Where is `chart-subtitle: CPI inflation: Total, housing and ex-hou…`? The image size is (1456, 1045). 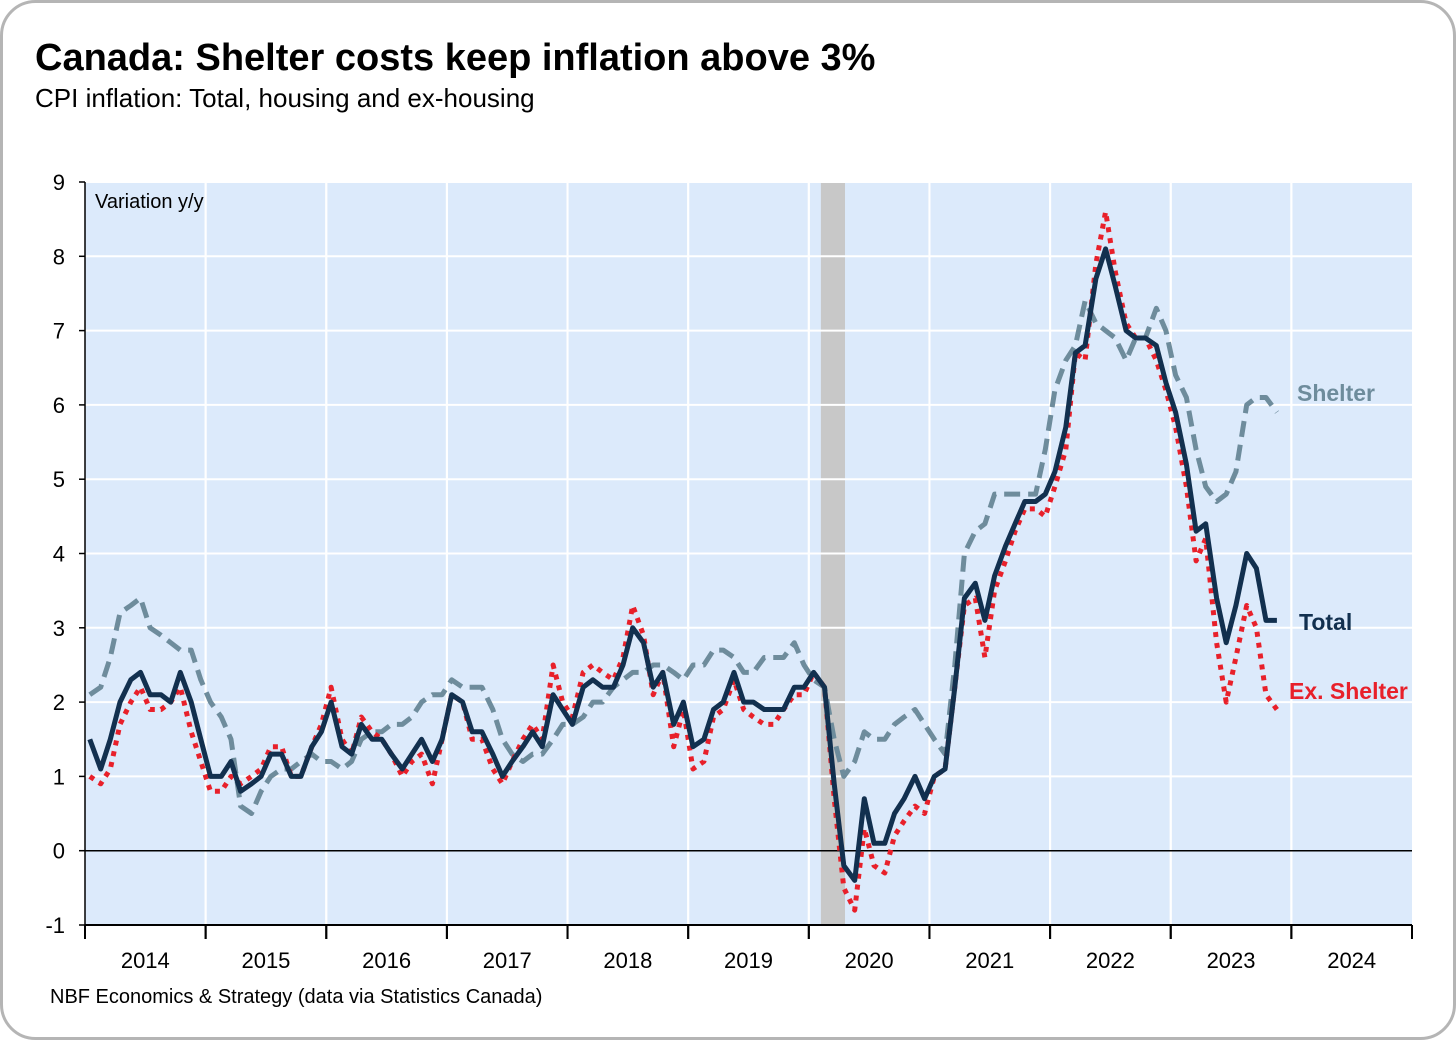 chart-subtitle: CPI inflation: Total, housing and ex-hou… is located at coordinates (285, 98).